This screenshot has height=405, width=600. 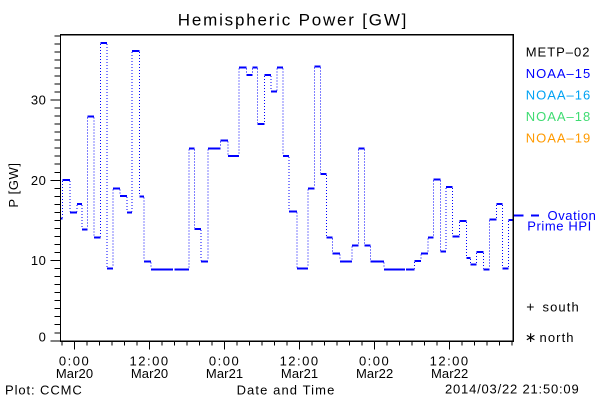 I want to click on svg-text: NOAA–18, so click(x=559, y=116).